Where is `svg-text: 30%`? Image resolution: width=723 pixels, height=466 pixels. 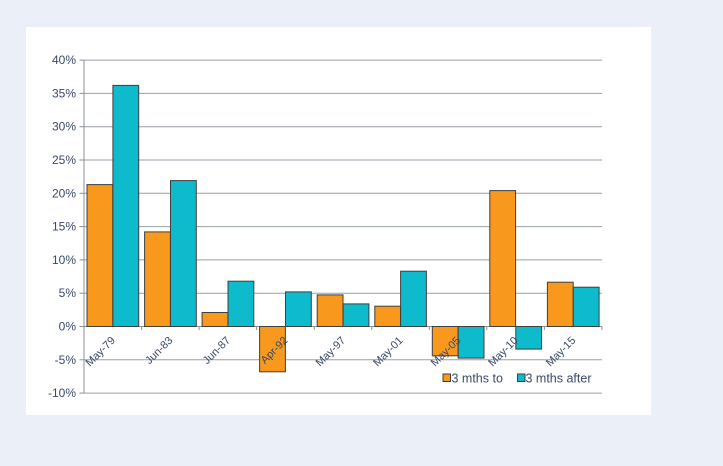
svg-text: 30% is located at coordinates (64, 127).